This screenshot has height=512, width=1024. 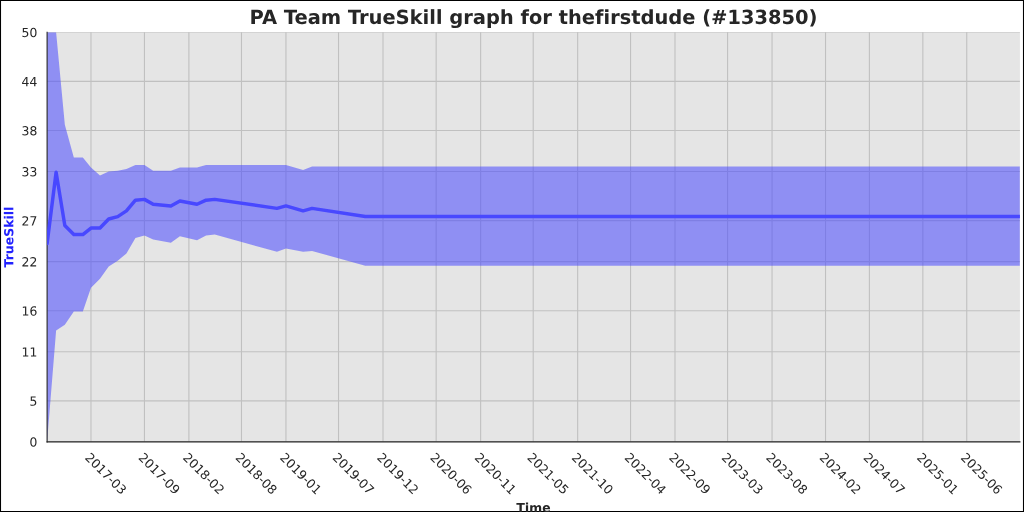 I want to click on y-tick-label: 50, so click(x=29, y=32).